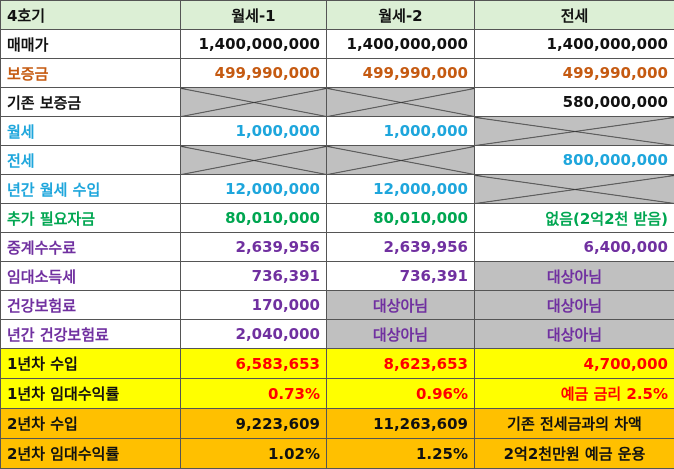 This screenshot has height=469, width=674. Describe the element at coordinates (90, 131) in the screenshot. I see `row-label: 월세` at that location.